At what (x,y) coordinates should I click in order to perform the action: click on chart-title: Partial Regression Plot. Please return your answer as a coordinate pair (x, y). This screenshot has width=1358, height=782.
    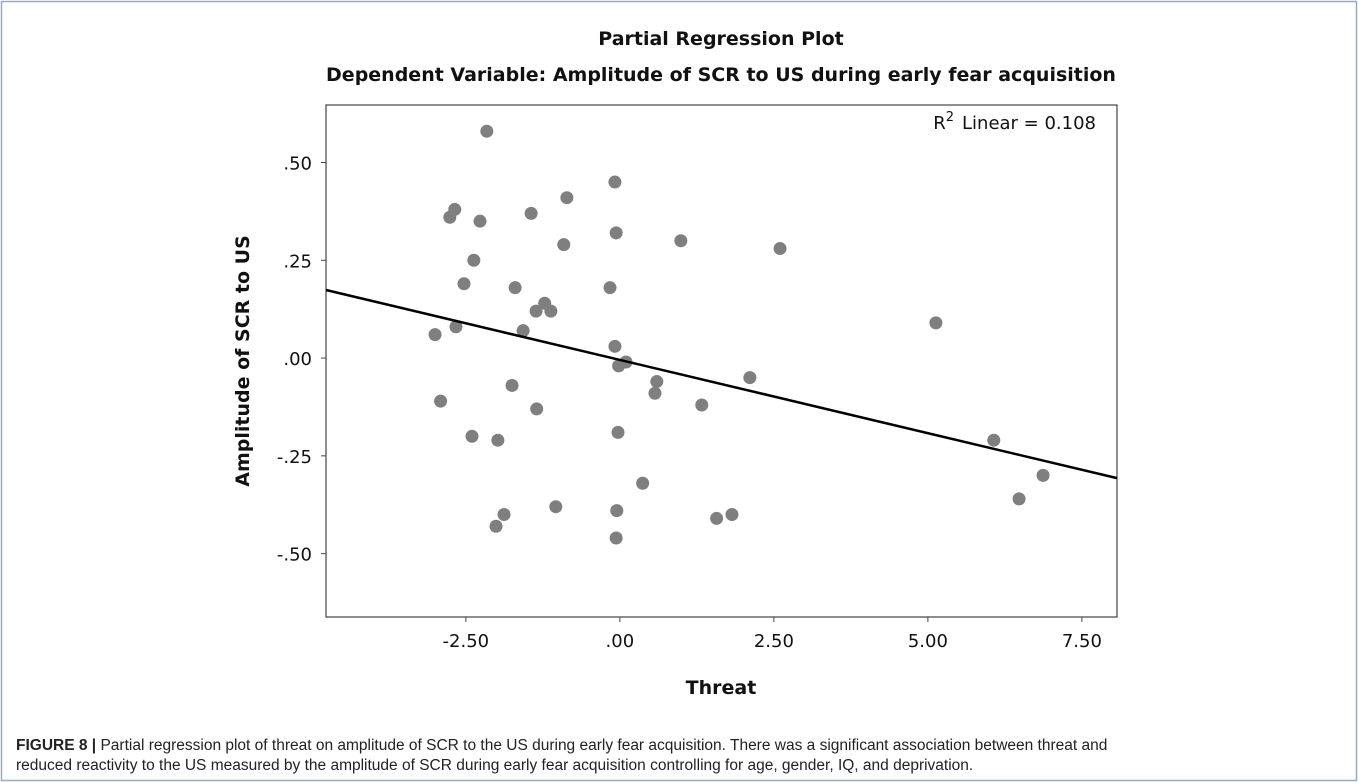
    Looking at the image, I should click on (720, 39).